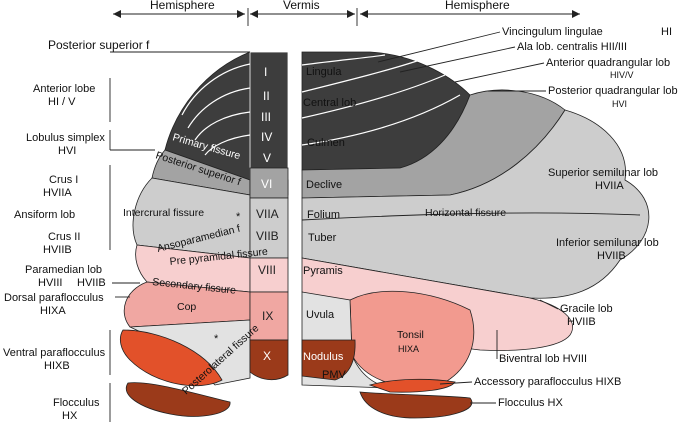 Image resolution: width=691 pixels, height=424 pixels. I want to click on right-nodulus, so click(328, 360).